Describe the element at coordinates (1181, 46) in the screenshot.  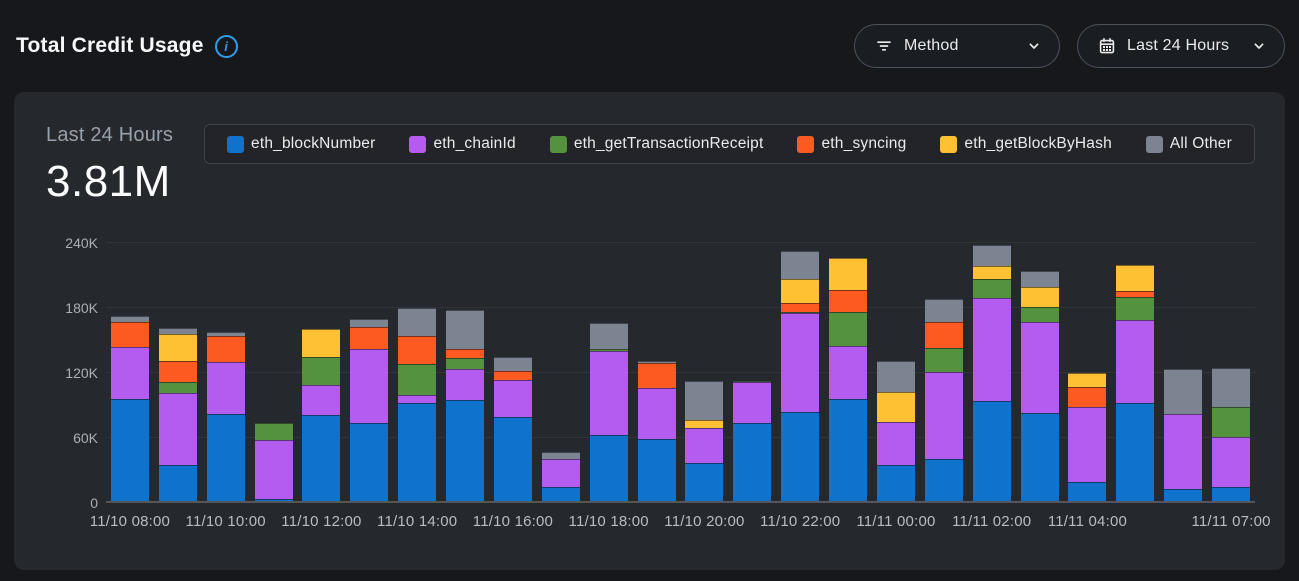
I see `date-range-dropdown: Last 24 Hours` at that location.